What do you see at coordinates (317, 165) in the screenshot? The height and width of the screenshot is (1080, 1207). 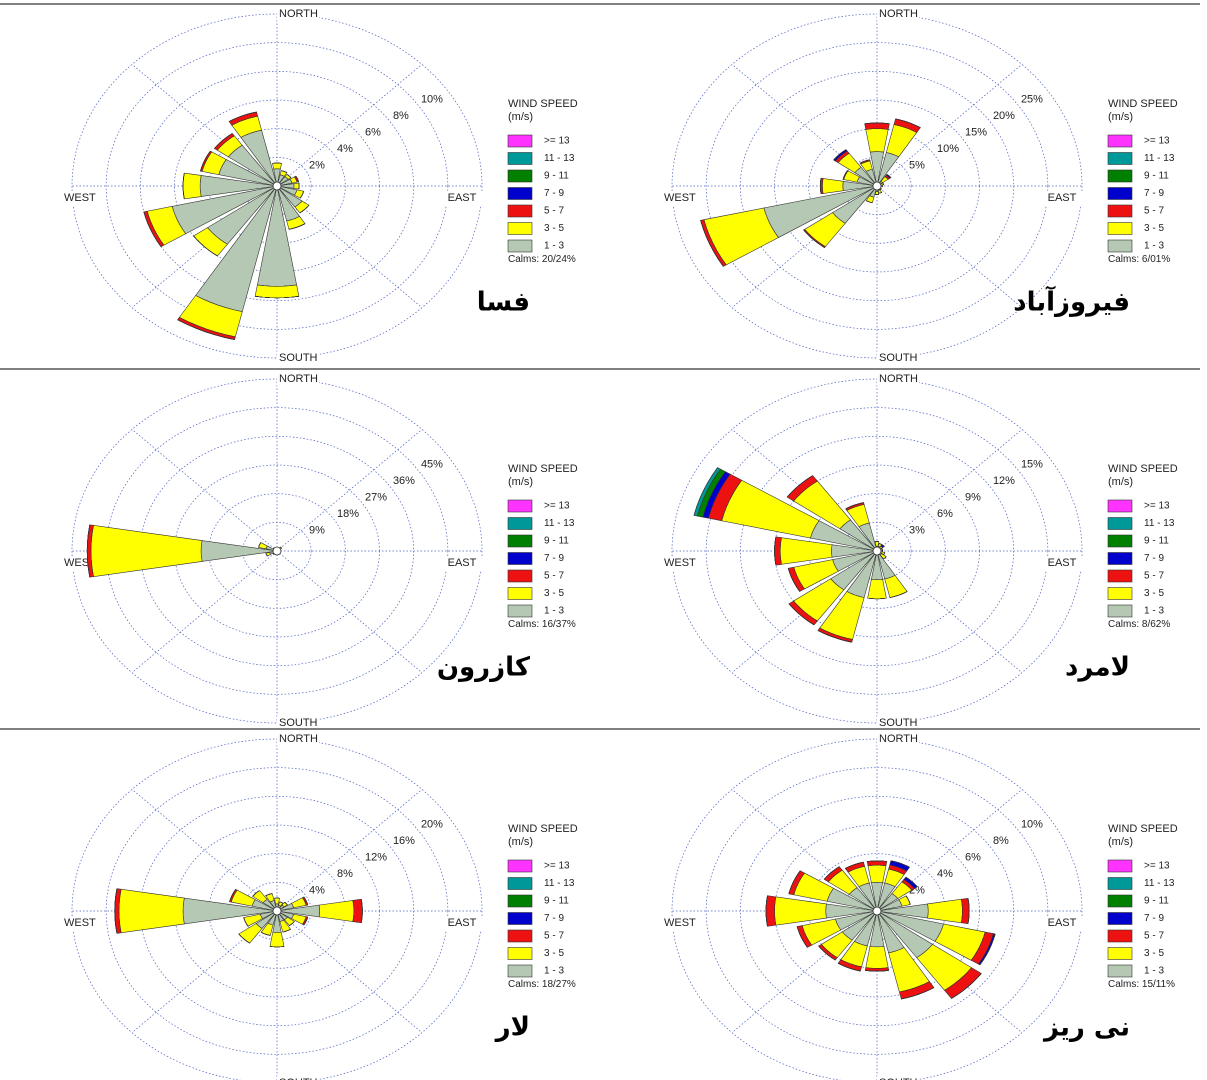 I see `ring-tick-label: 2%` at bounding box center [317, 165].